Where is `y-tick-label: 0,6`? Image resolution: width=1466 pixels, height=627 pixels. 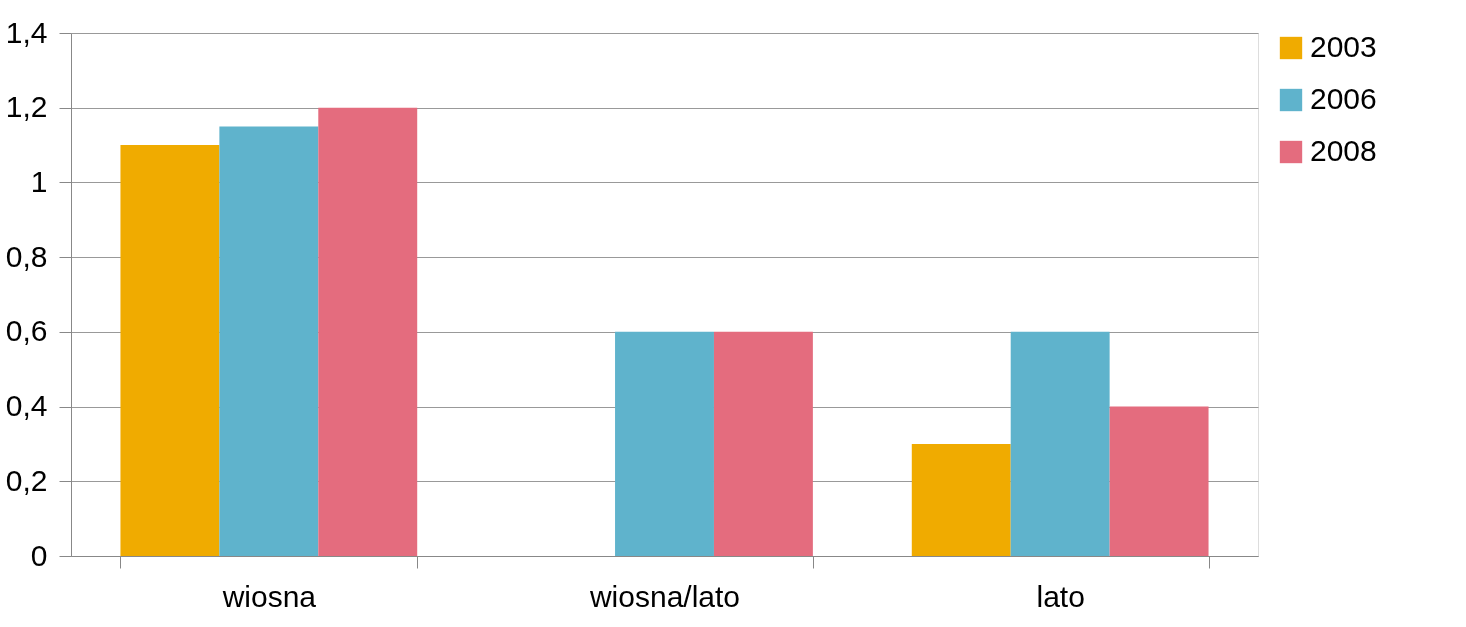 y-tick-label: 0,6 is located at coordinates (26, 331).